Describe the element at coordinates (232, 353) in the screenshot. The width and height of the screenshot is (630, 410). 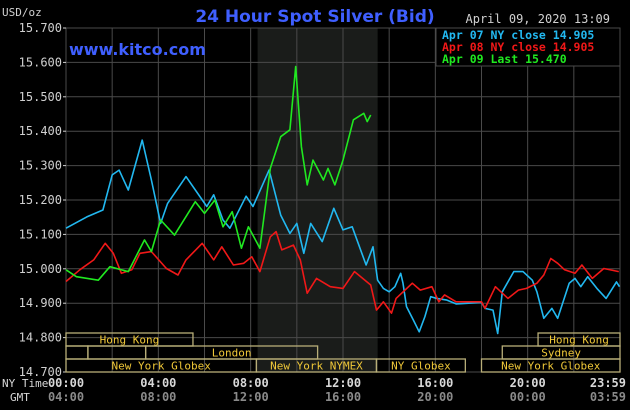
I see `session-label: London` at that location.